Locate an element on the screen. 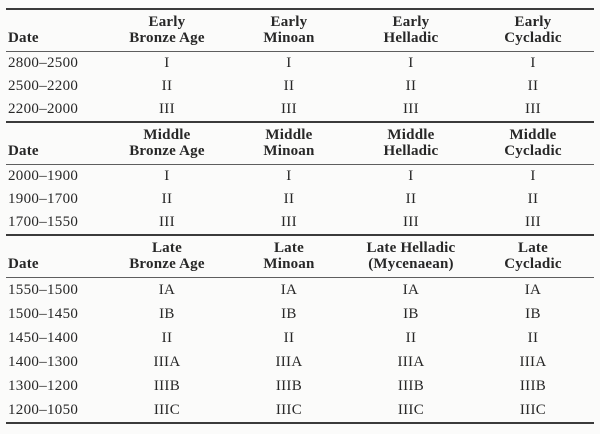 The image size is (600, 434). table-row: 1550–1500 IA IA IA IA is located at coordinates (300, 290).